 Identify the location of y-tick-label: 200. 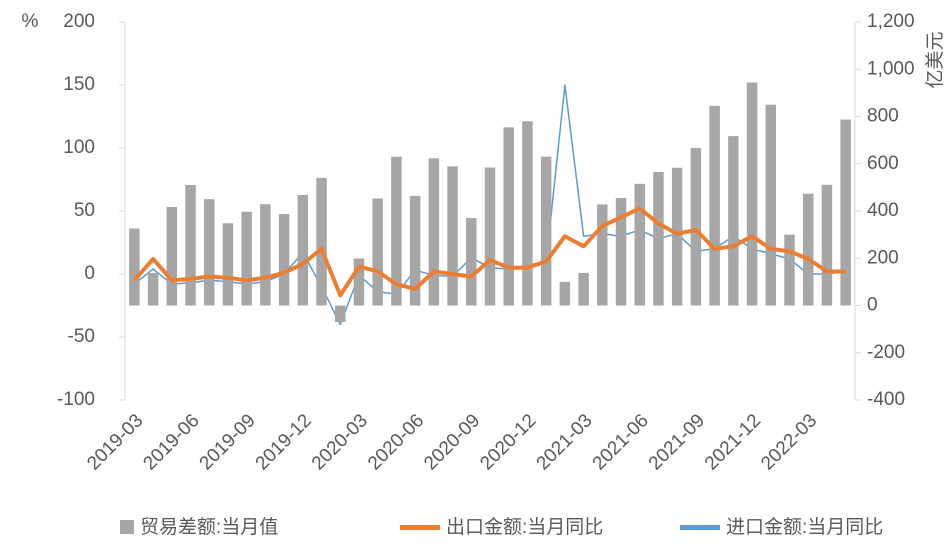
(79, 21).